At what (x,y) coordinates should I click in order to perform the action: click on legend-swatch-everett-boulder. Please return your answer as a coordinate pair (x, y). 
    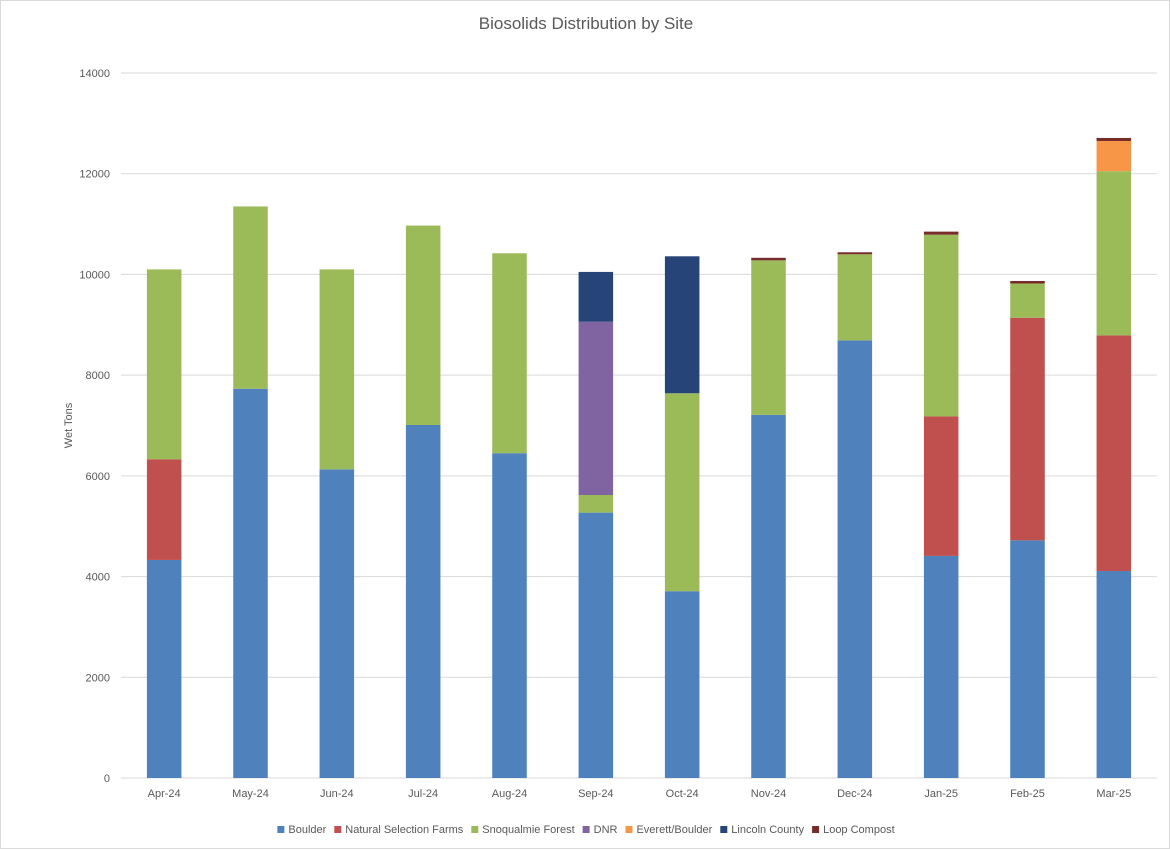
    Looking at the image, I should click on (629, 829).